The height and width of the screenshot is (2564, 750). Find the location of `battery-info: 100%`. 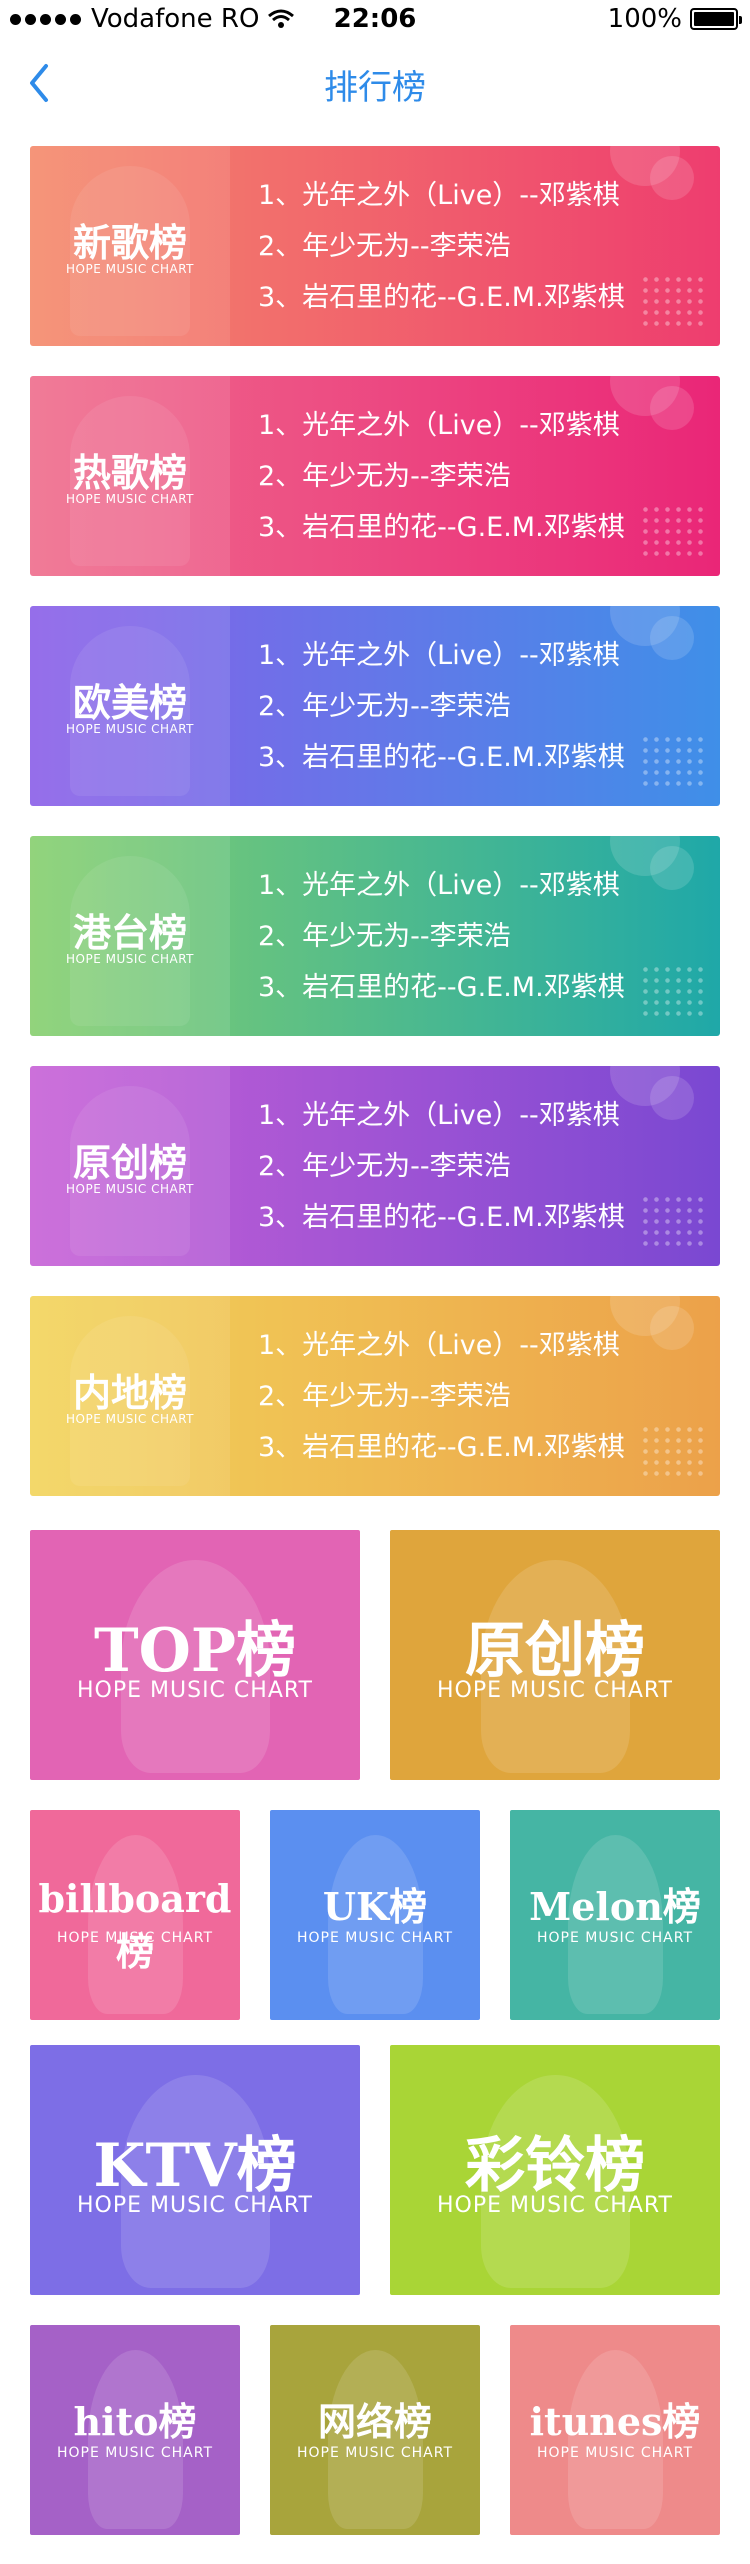

battery-info: 100% is located at coordinates (674, 19).